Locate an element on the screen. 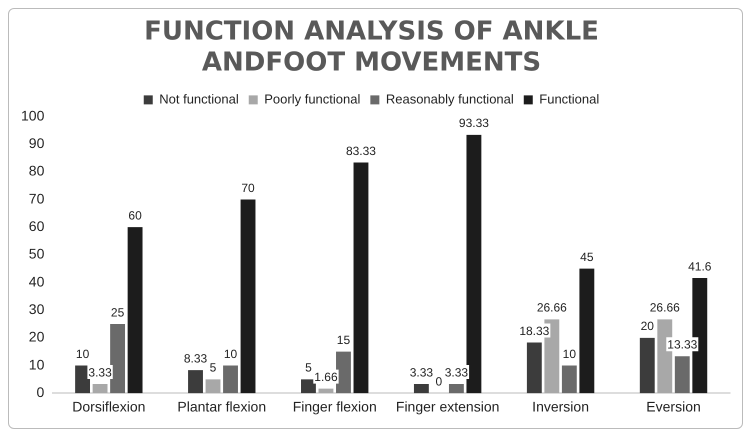  data-label: 93.33 is located at coordinates (474, 123).